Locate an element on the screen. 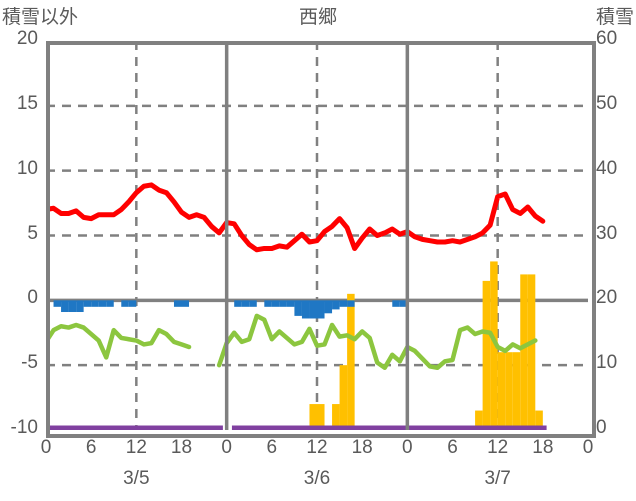 The height and width of the screenshot is (501, 636). right-axis-tick-label: 30 is located at coordinates (607, 233).